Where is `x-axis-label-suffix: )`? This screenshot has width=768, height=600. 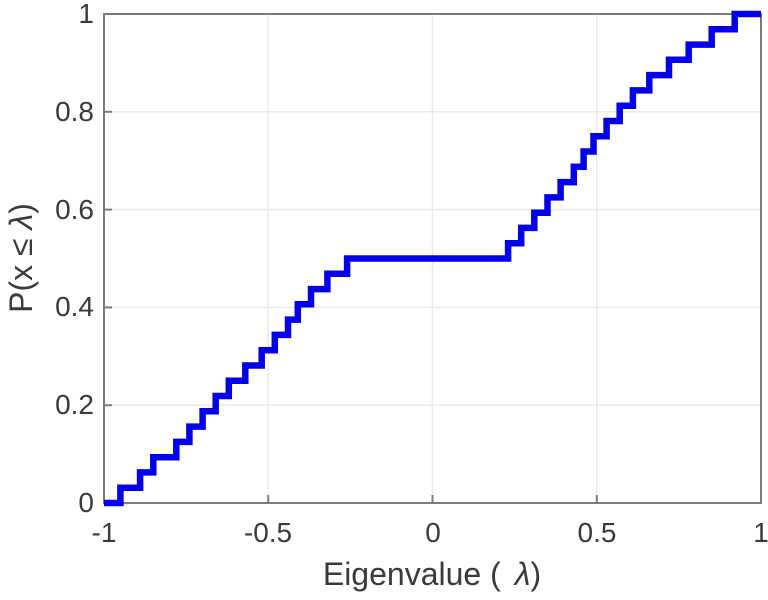
x-axis-label-suffix: ) is located at coordinates (536, 574).